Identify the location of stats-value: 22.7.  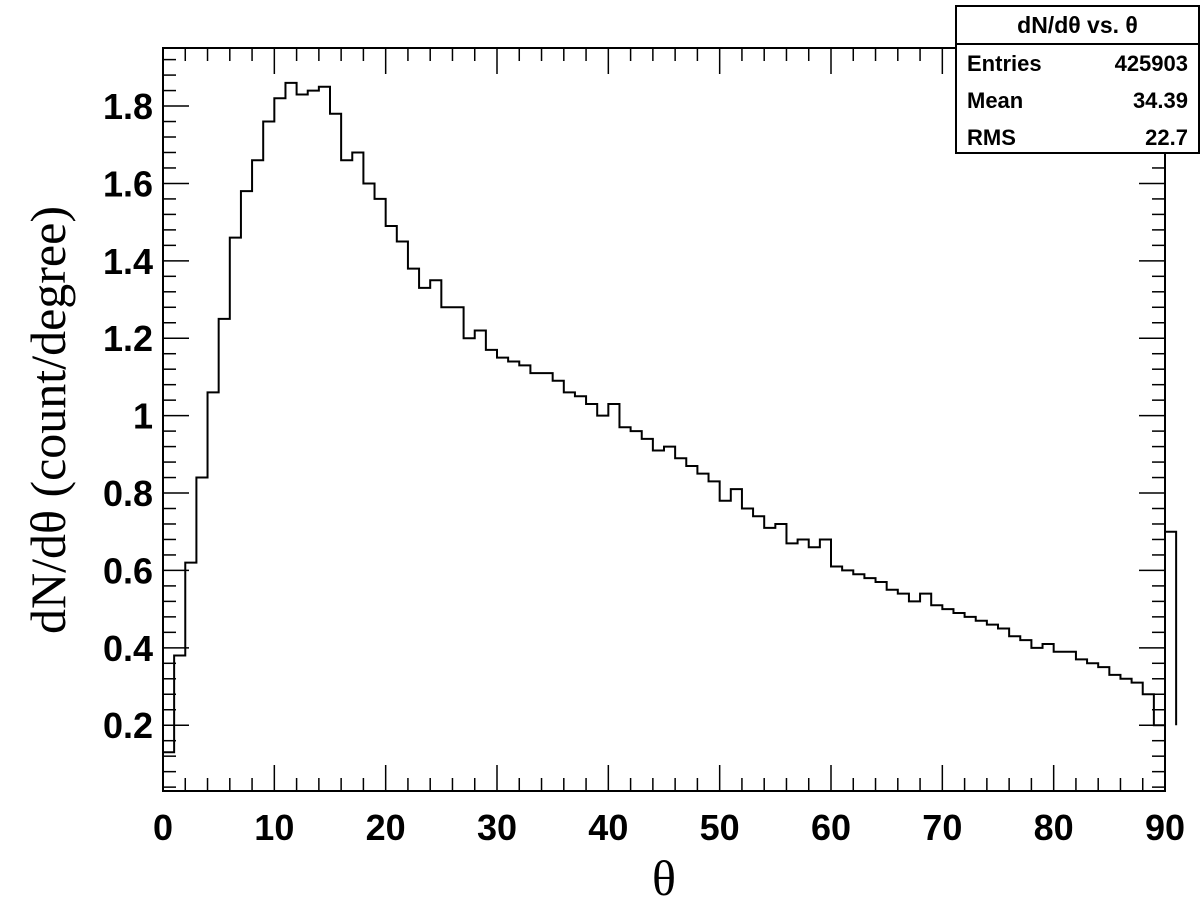
(1166, 137).